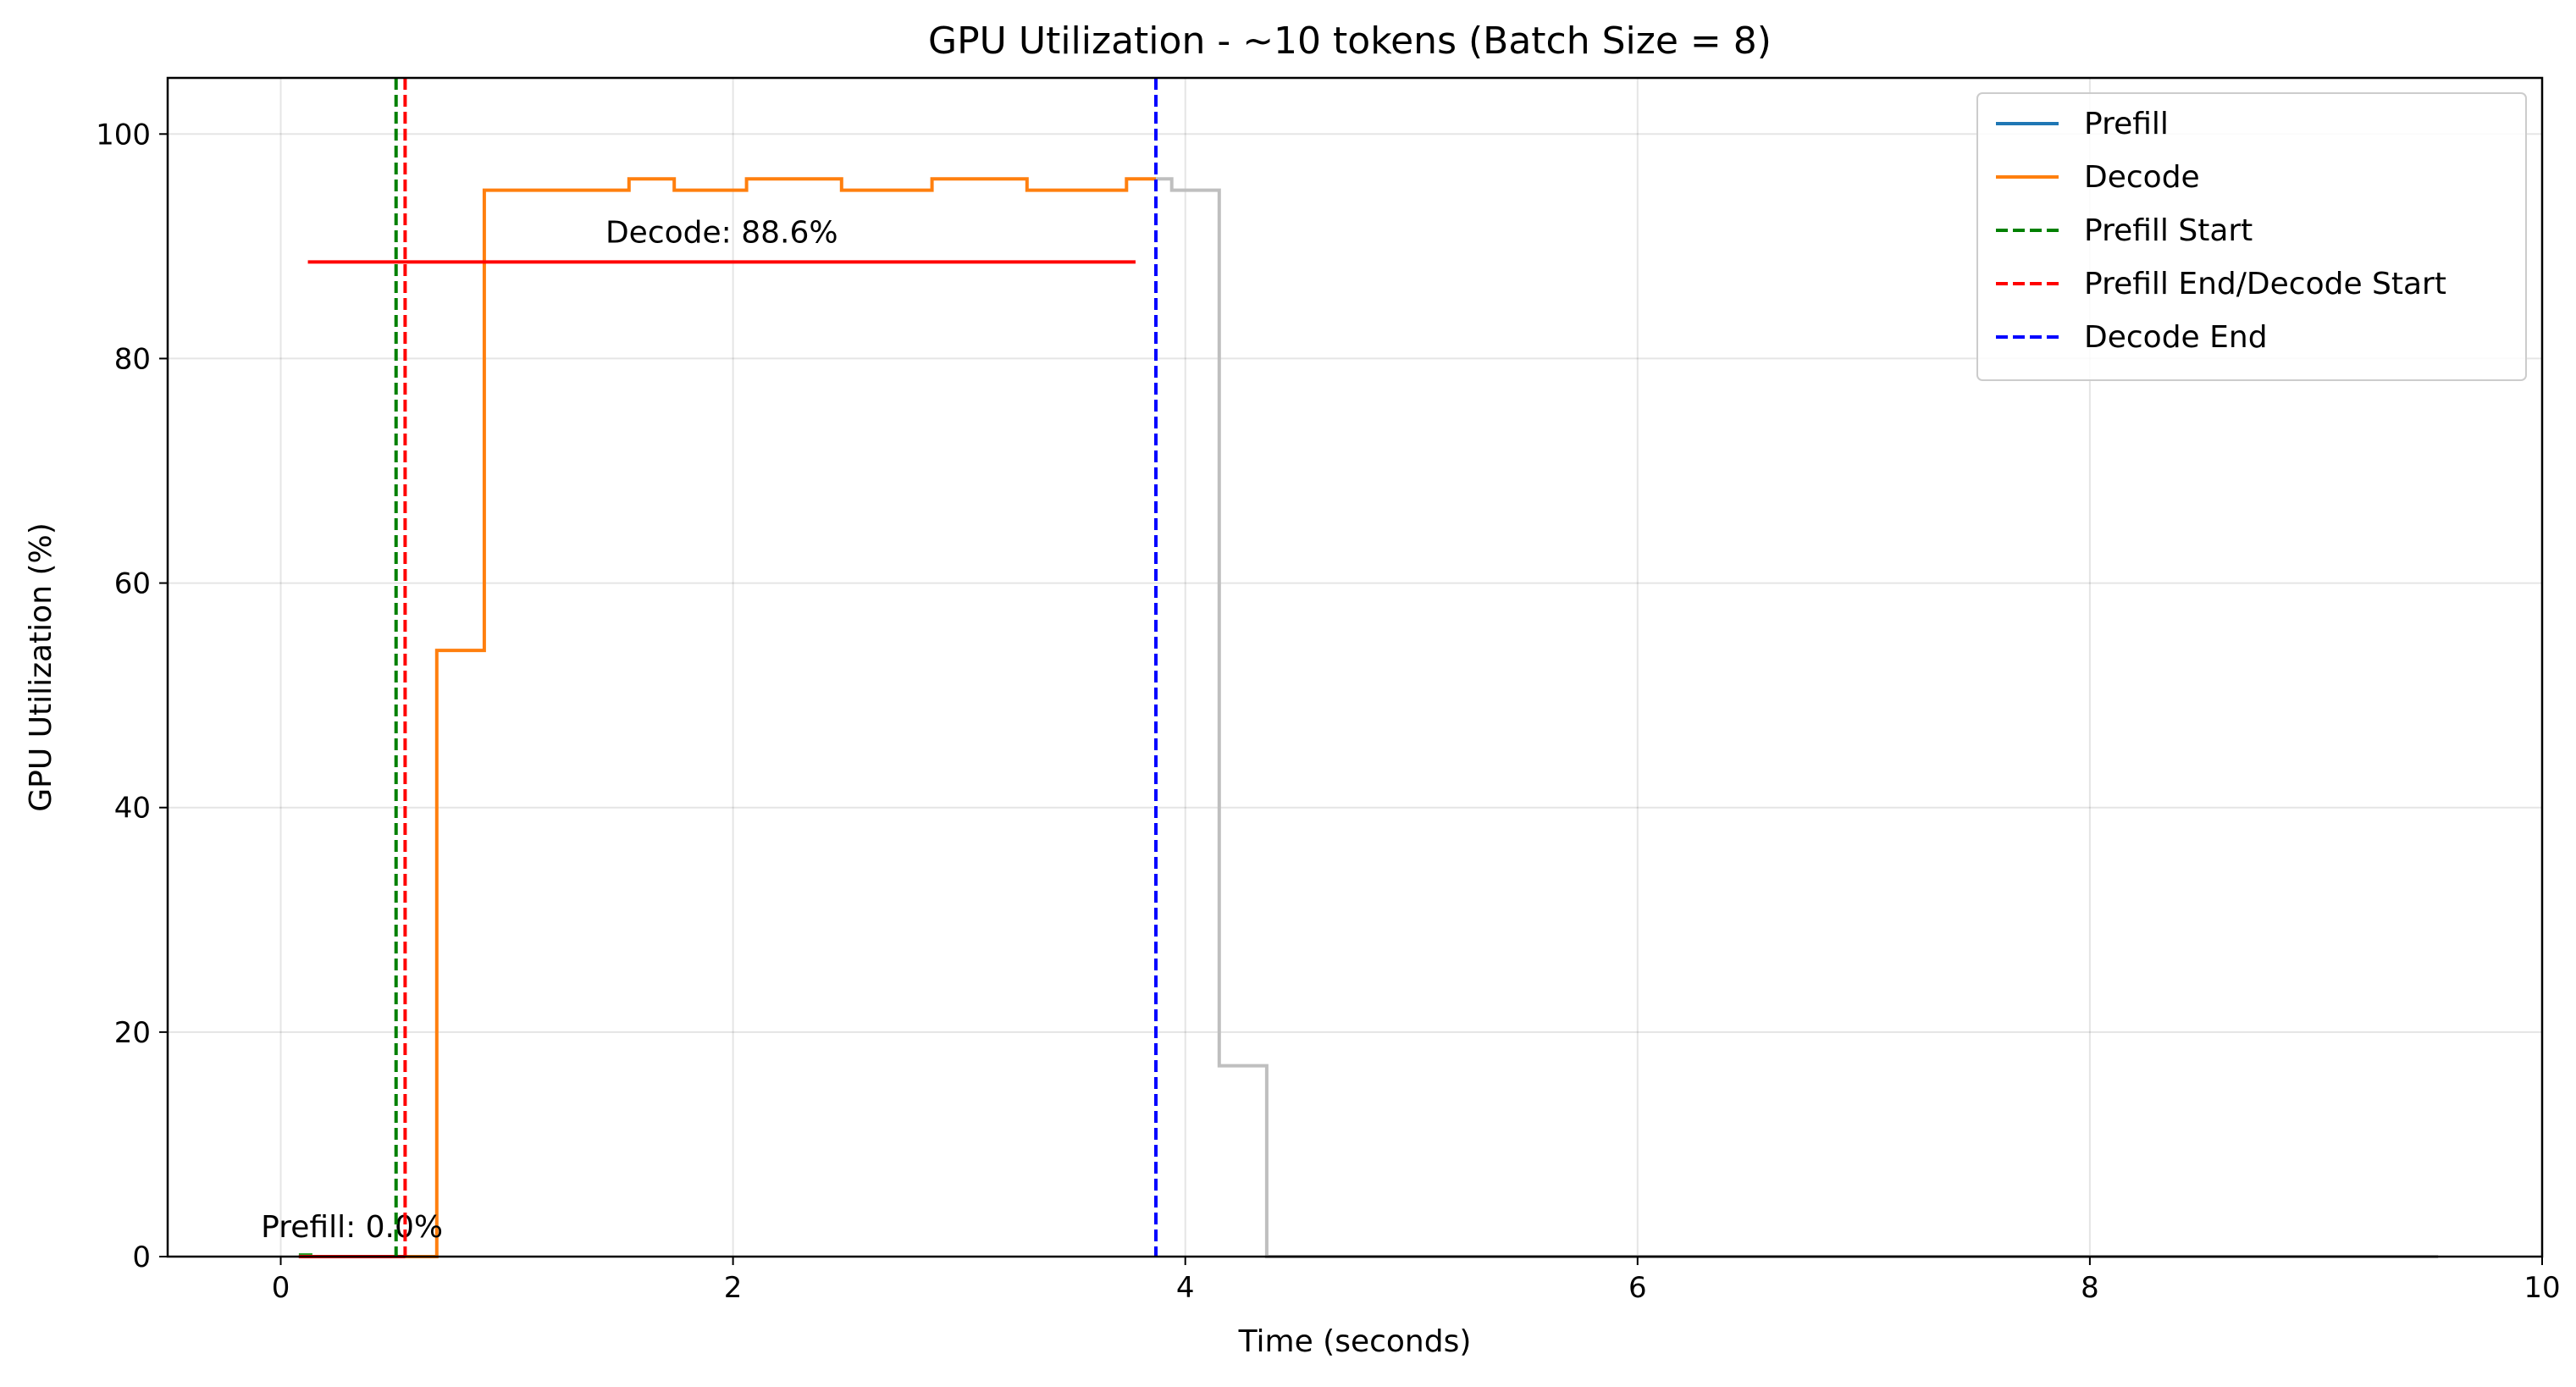 This screenshot has height=1387, width=2576. Describe the element at coordinates (721, 232) in the screenshot. I see `average-label: Decode: 88.6%` at that location.